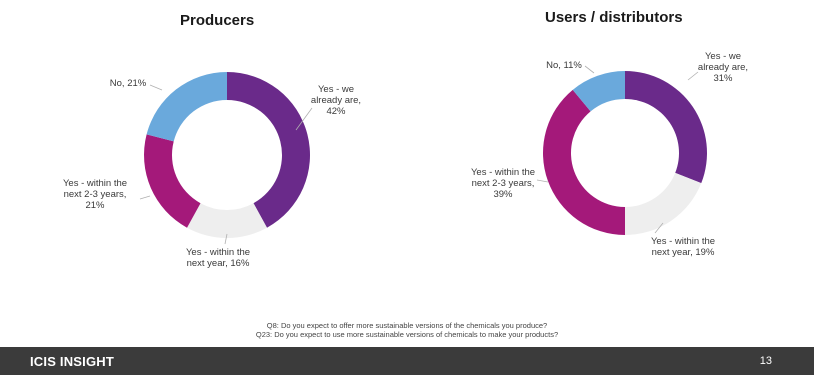  I want to click on chart1-data-label-4: No, 21%, so click(128, 83).